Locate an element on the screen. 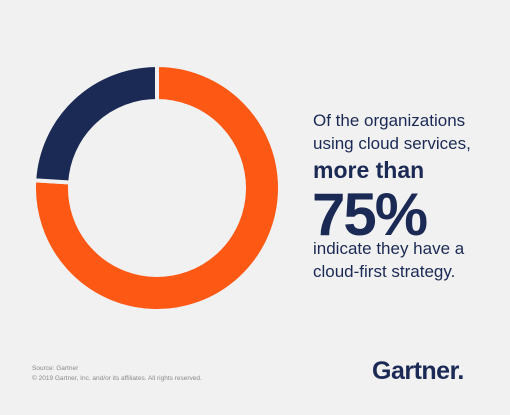  logo: Gartner. is located at coordinates (418, 371).